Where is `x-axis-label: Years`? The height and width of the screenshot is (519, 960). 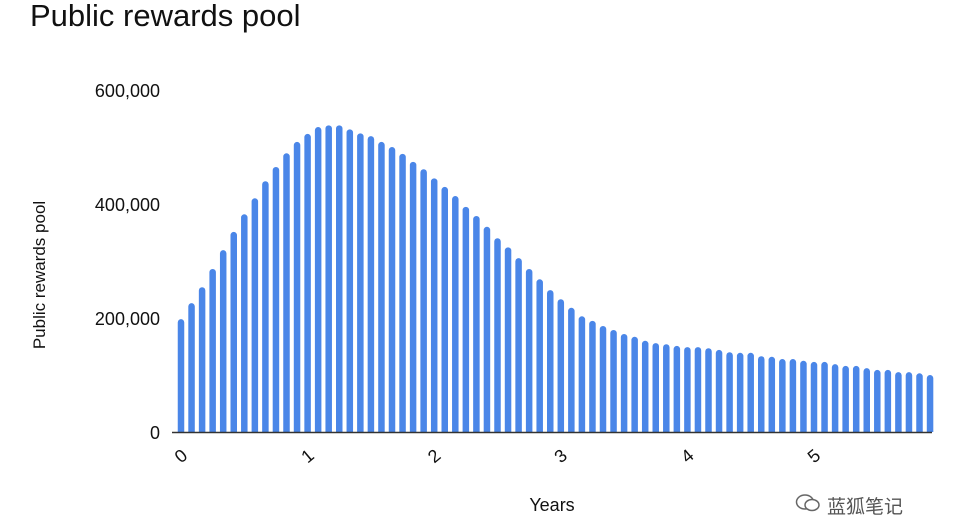
x-axis-label: Years is located at coordinates (552, 505).